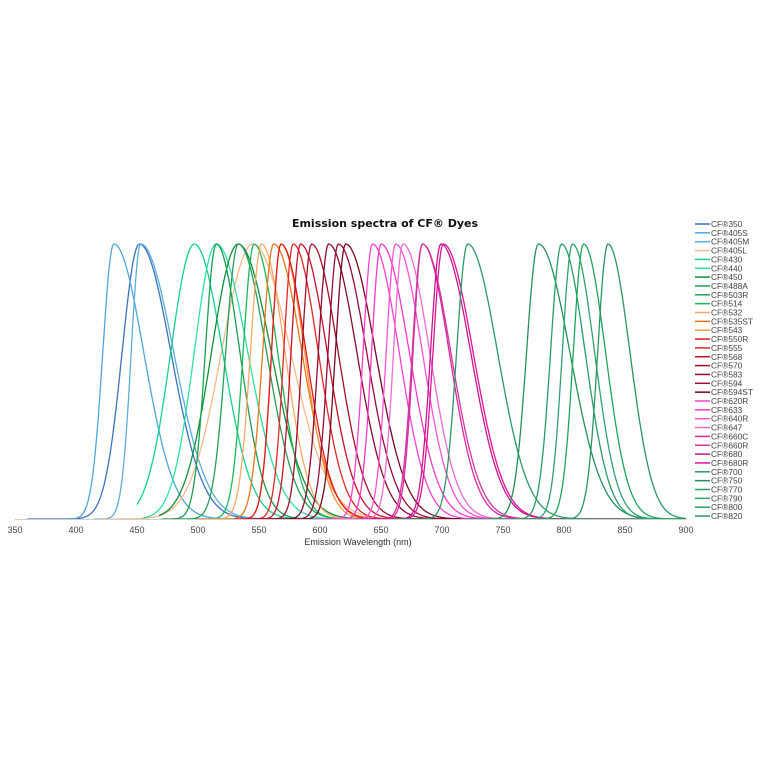 The image size is (764, 764). Describe the element at coordinates (502, 530) in the screenshot. I see `x-tick-label: 750` at that location.